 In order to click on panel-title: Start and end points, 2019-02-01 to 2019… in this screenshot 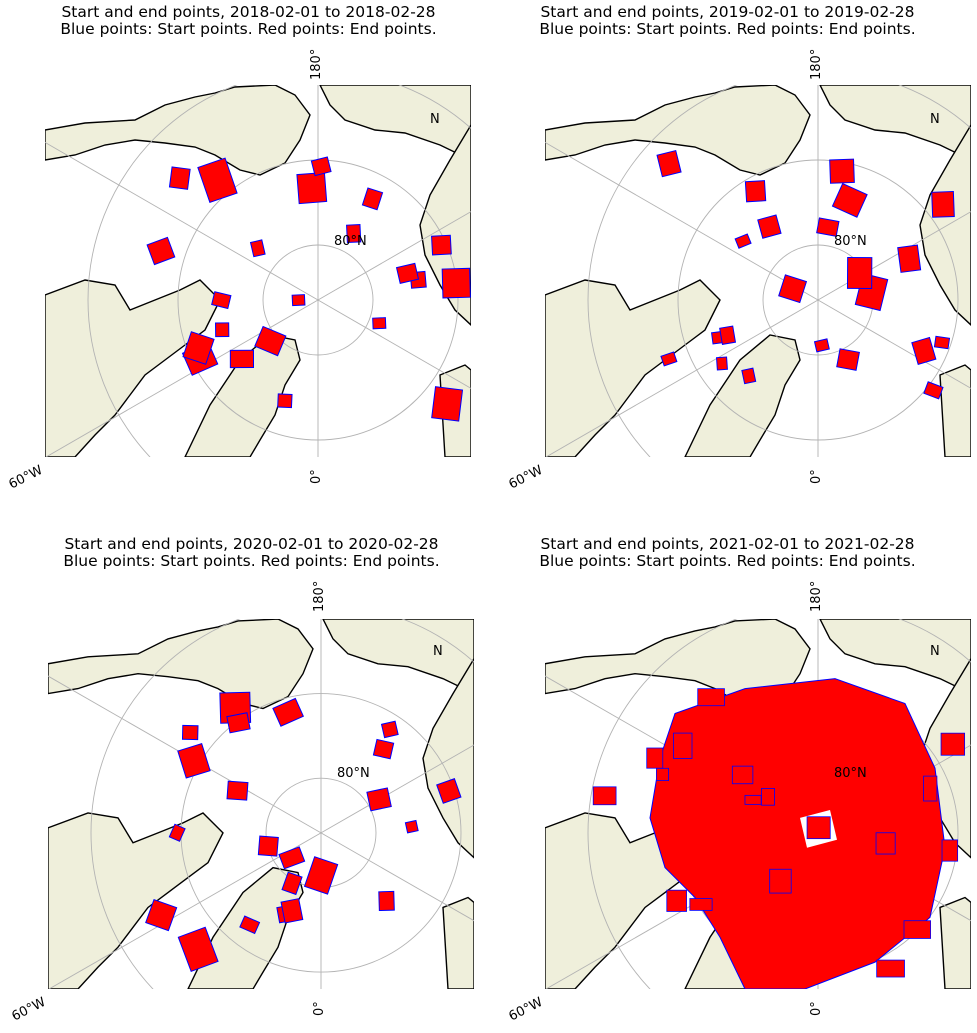, I will do `click(727, 21)`.